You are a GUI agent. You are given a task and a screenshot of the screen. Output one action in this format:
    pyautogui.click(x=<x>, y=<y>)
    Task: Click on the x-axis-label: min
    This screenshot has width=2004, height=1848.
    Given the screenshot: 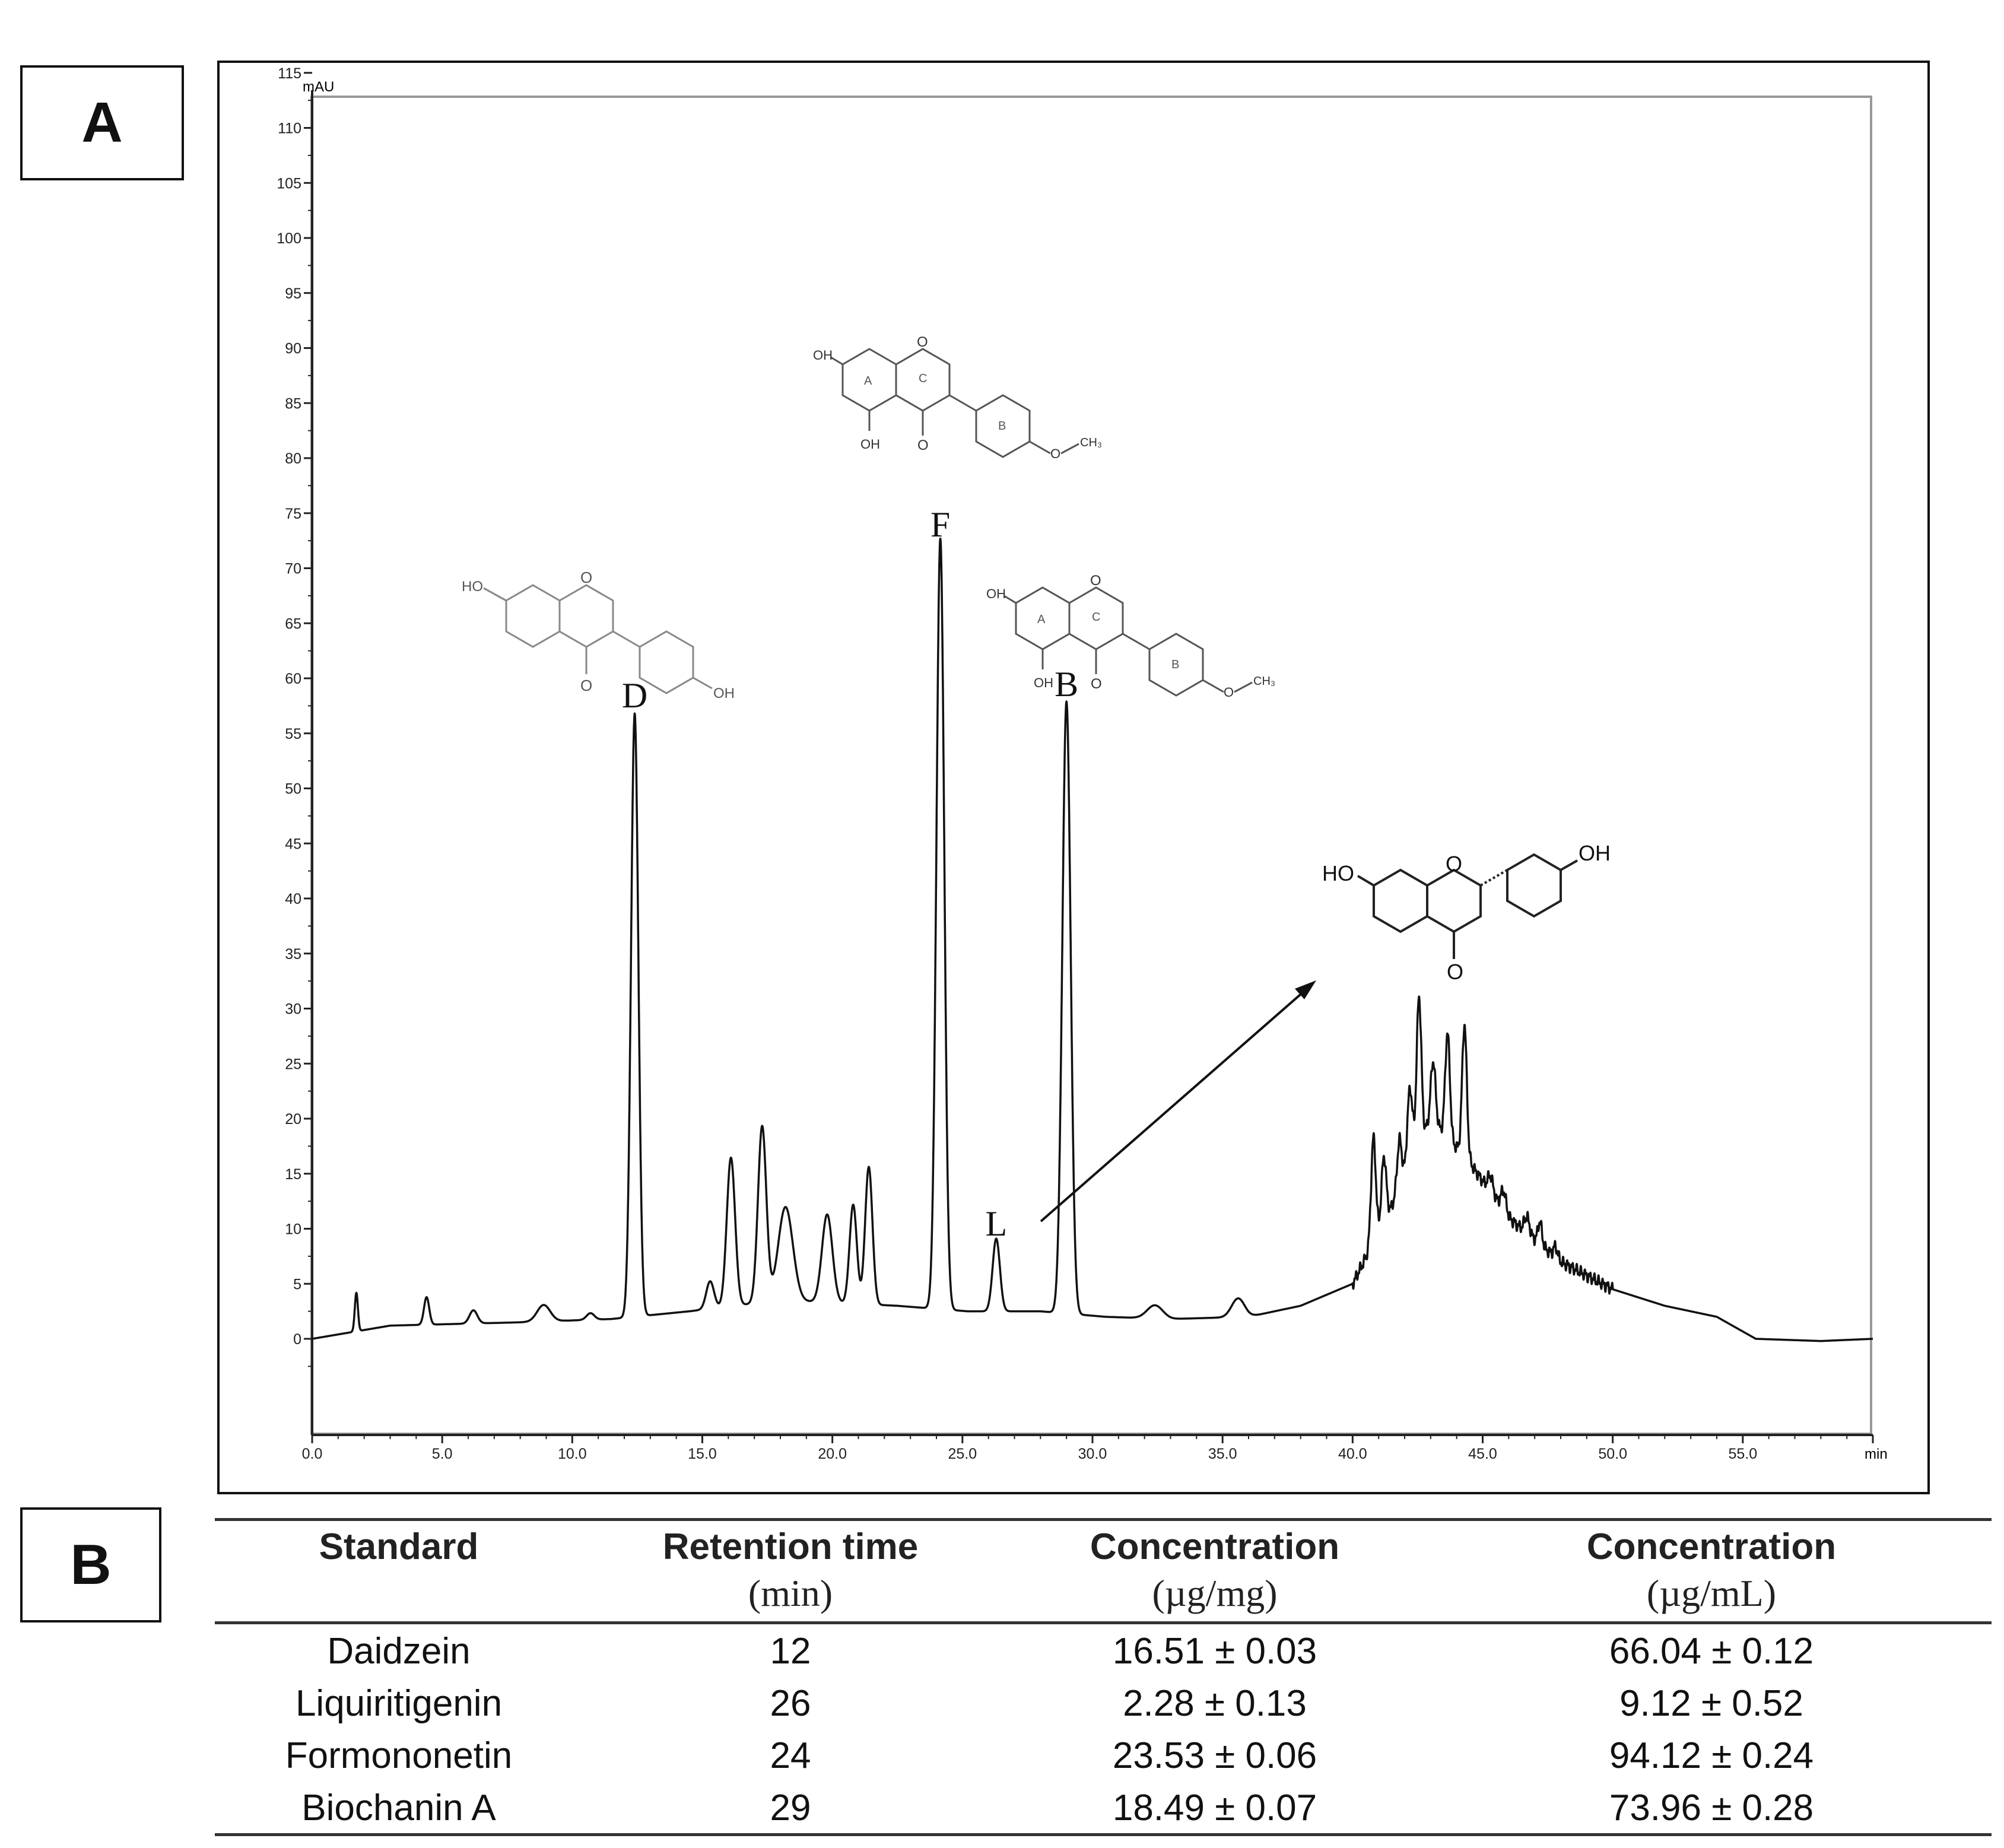 What is the action you would take?
    pyautogui.click(x=1876, y=1454)
    